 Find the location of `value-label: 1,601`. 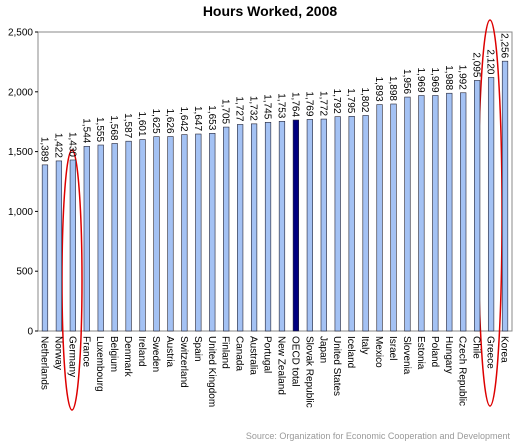

value-label: 1,601 is located at coordinates (141, 123).